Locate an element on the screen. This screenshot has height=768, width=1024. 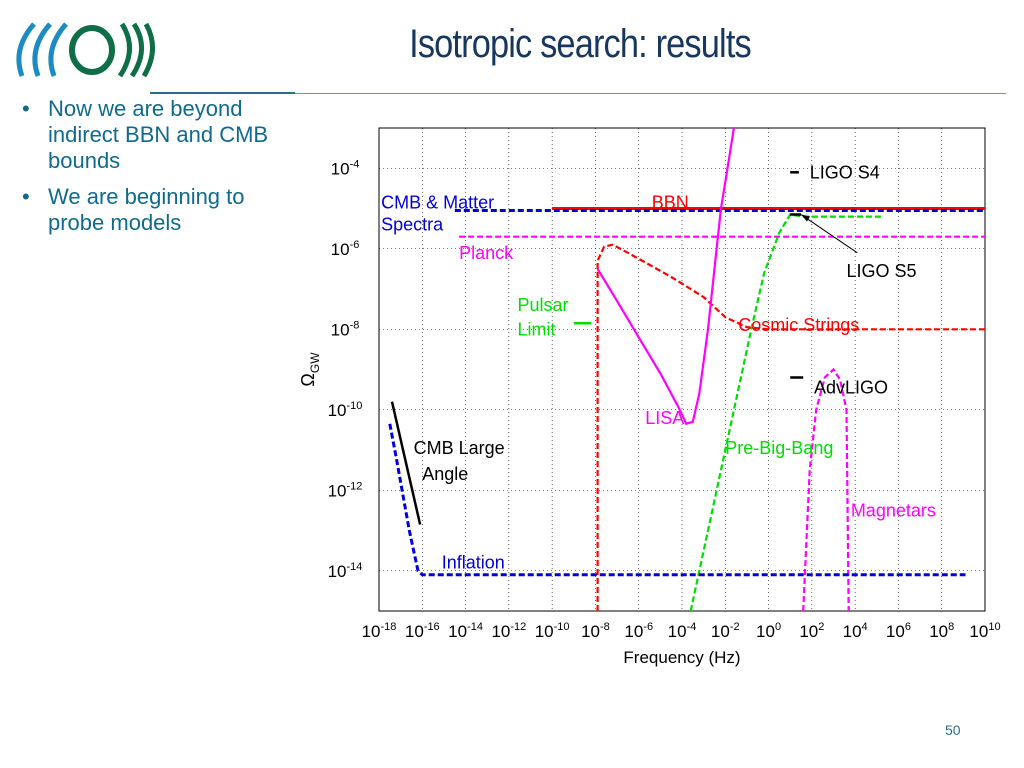
y-axis-label: ΩGW is located at coordinates (310, 369).